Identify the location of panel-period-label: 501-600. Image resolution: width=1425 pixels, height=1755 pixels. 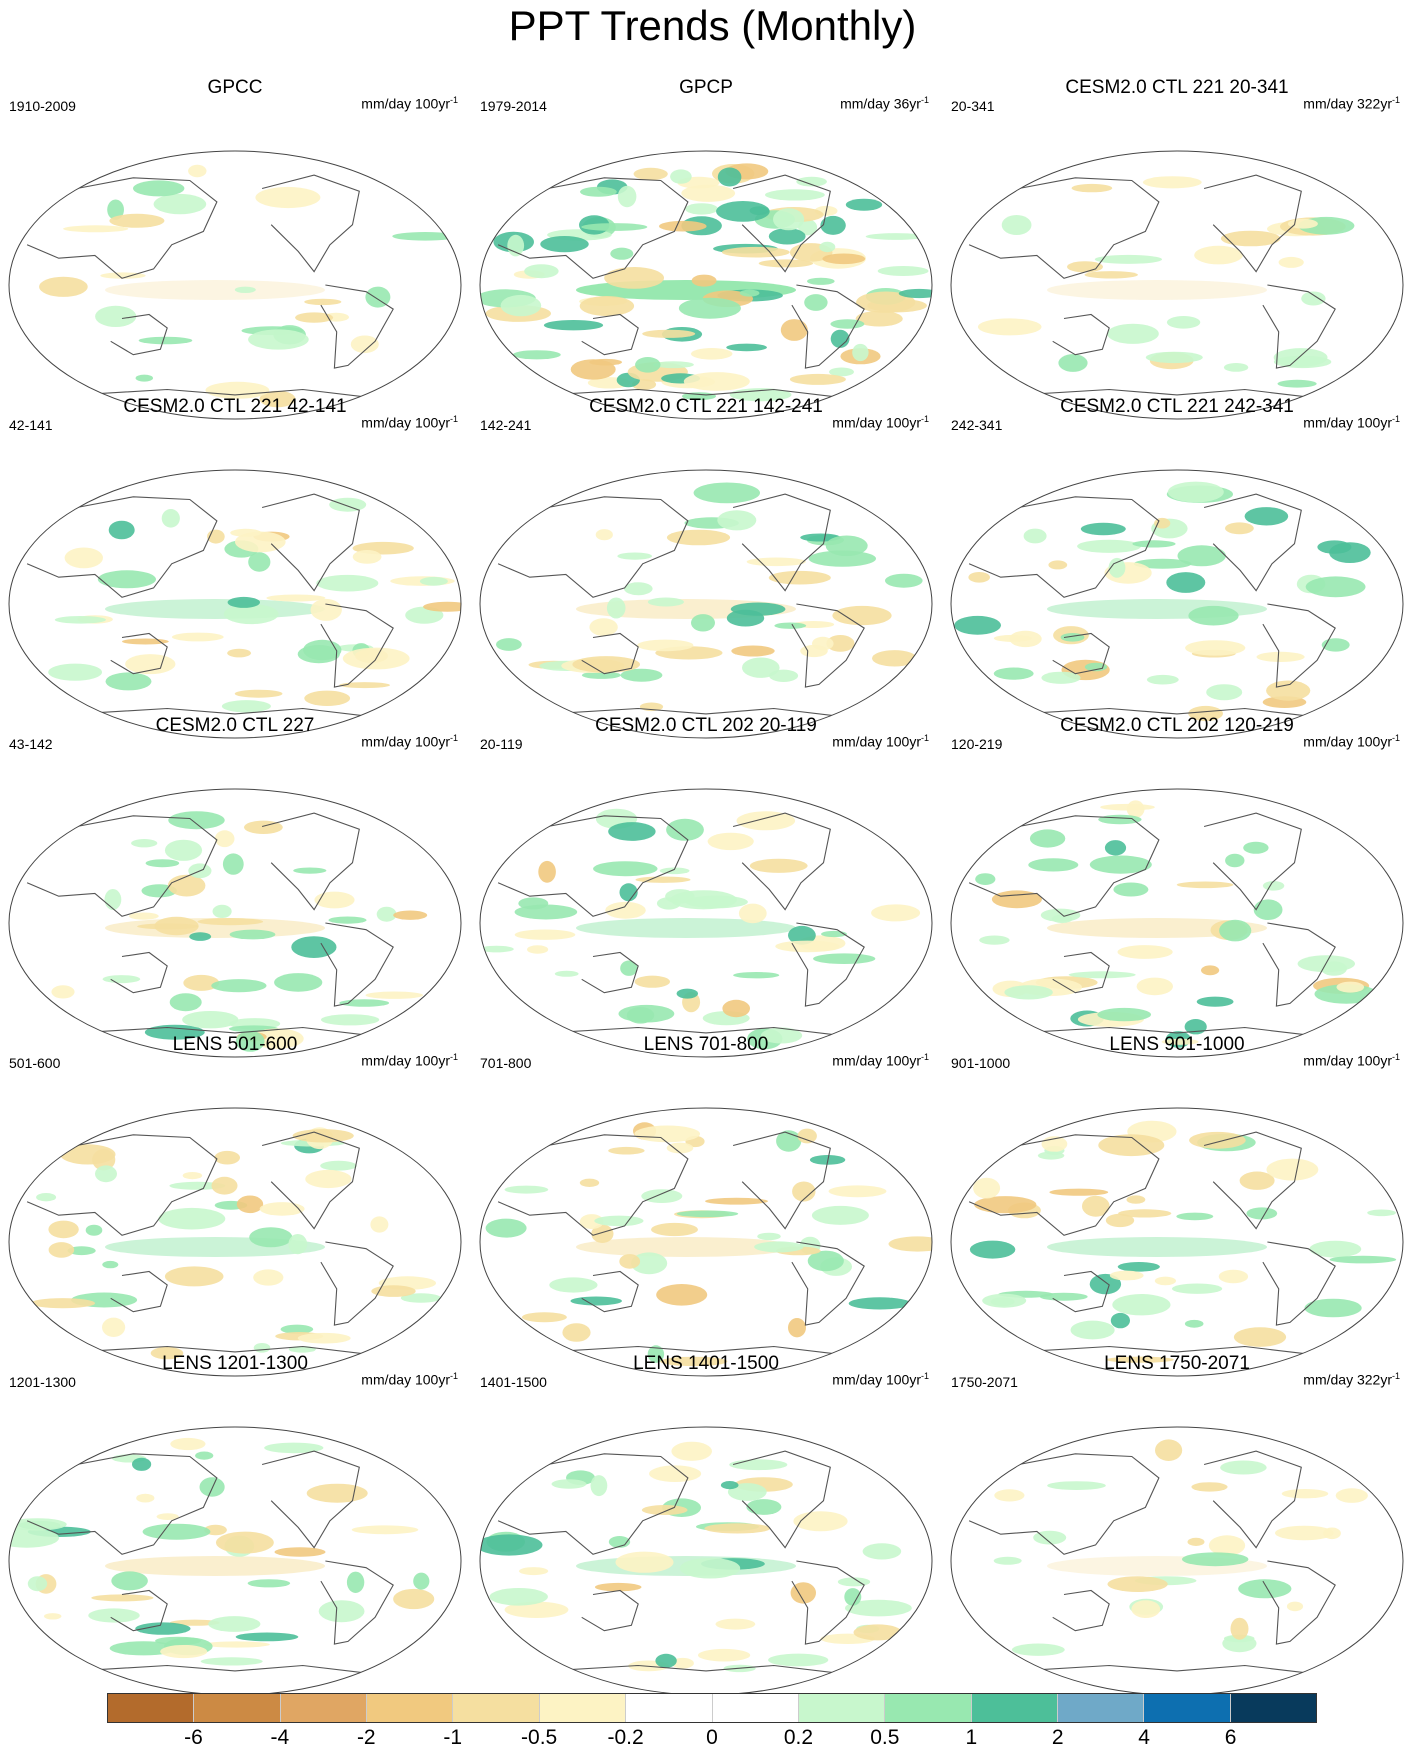
(35, 1063).